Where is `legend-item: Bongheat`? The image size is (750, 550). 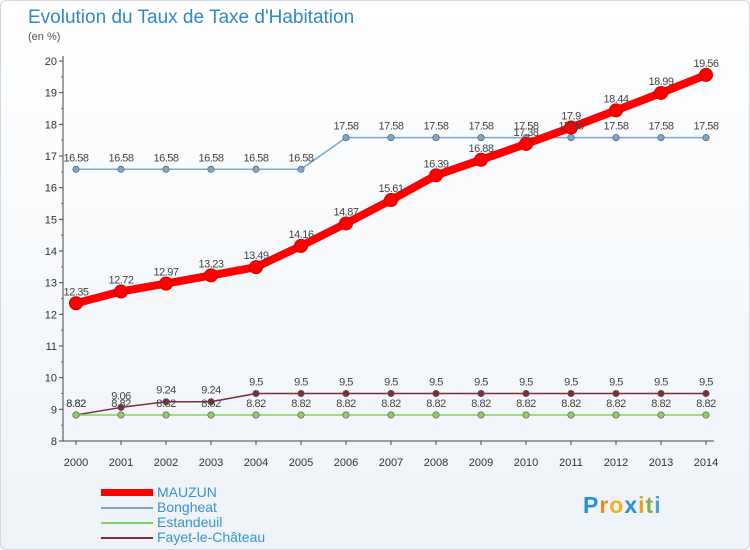
legend-item: Bongheat is located at coordinates (183, 507).